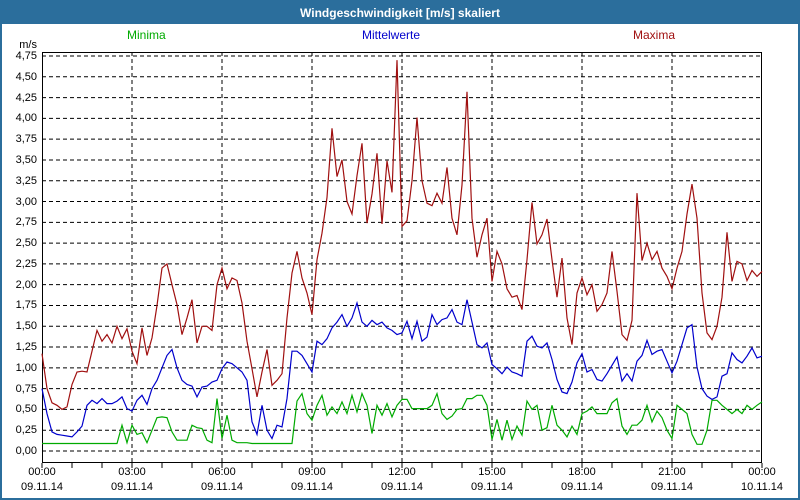 Image resolution: width=800 pixels, height=500 pixels. I want to click on y-tick-label: 1,75, so click(26, 305).